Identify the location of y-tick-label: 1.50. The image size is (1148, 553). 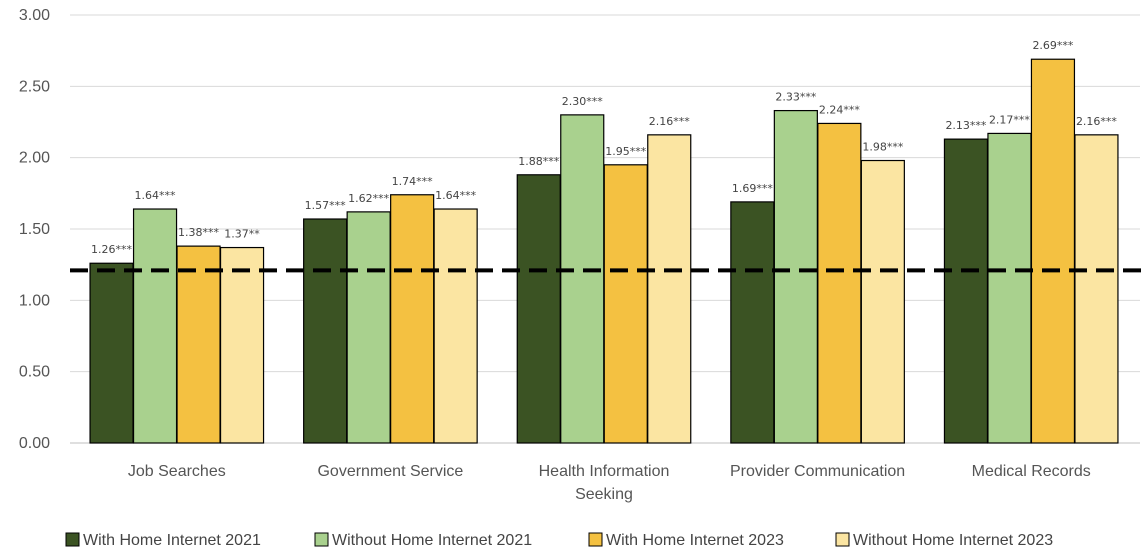
(34, 229).